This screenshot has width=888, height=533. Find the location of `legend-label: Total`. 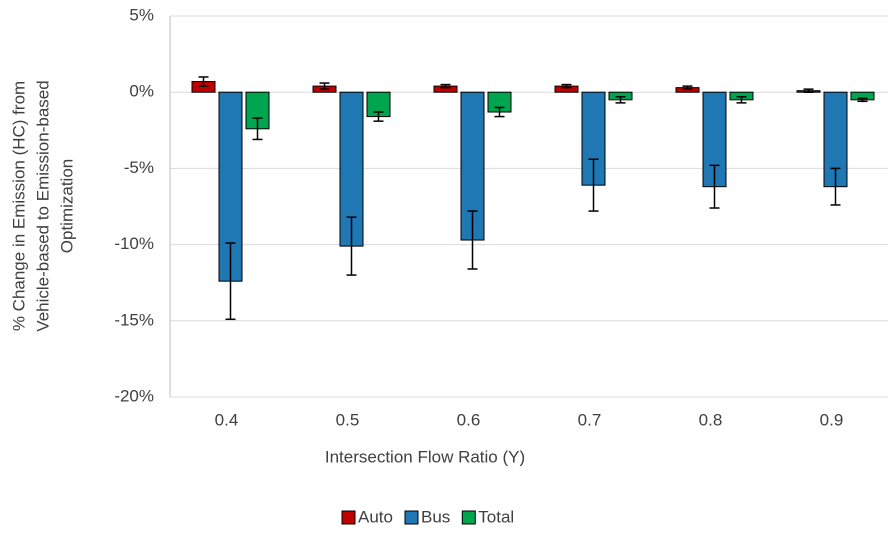

legend-label: Total is located at coordinates (496, 516).